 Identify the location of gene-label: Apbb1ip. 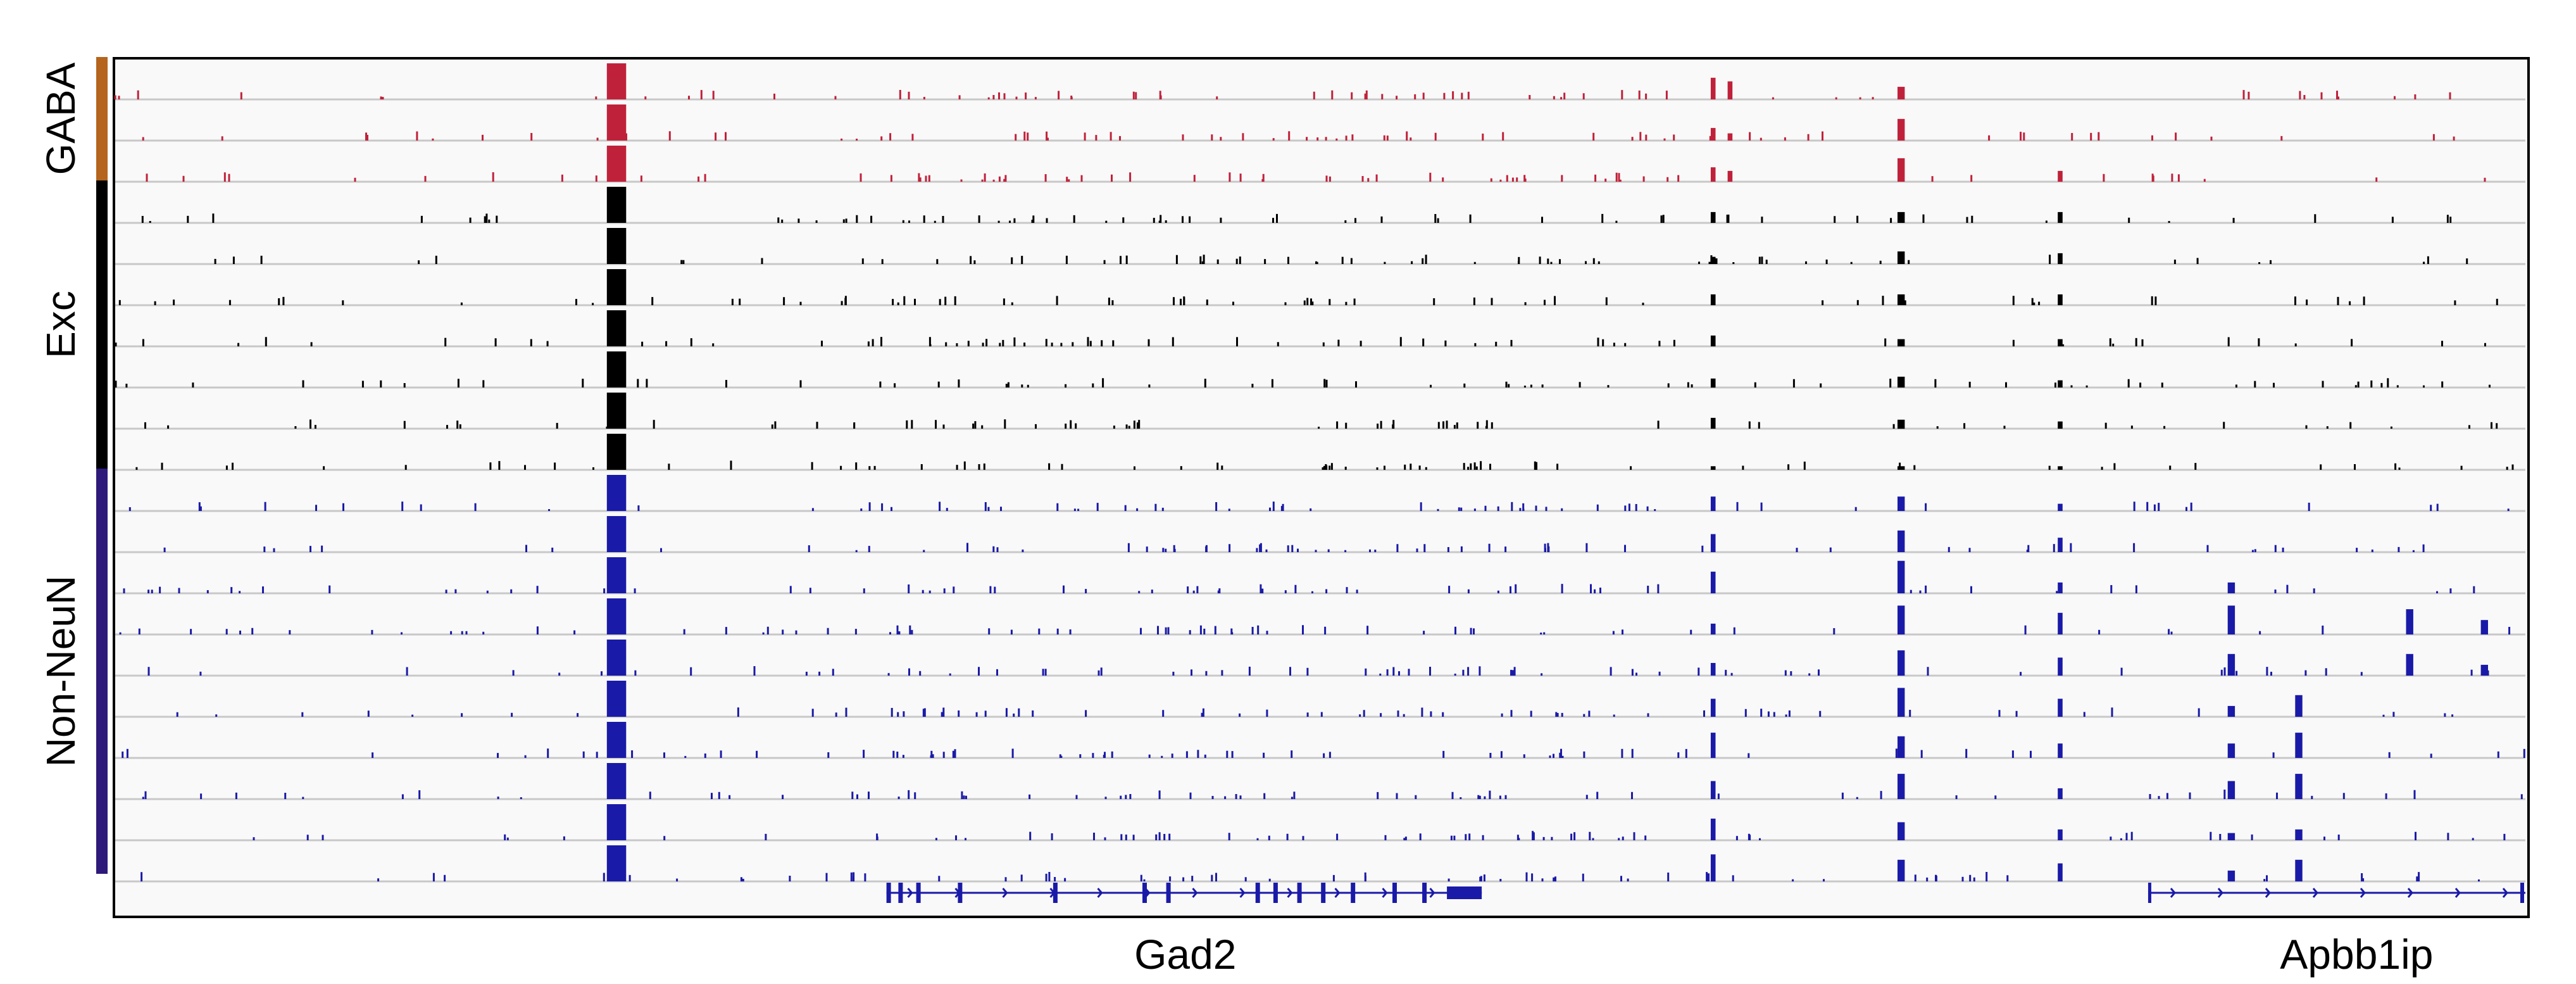
(2356, 954).